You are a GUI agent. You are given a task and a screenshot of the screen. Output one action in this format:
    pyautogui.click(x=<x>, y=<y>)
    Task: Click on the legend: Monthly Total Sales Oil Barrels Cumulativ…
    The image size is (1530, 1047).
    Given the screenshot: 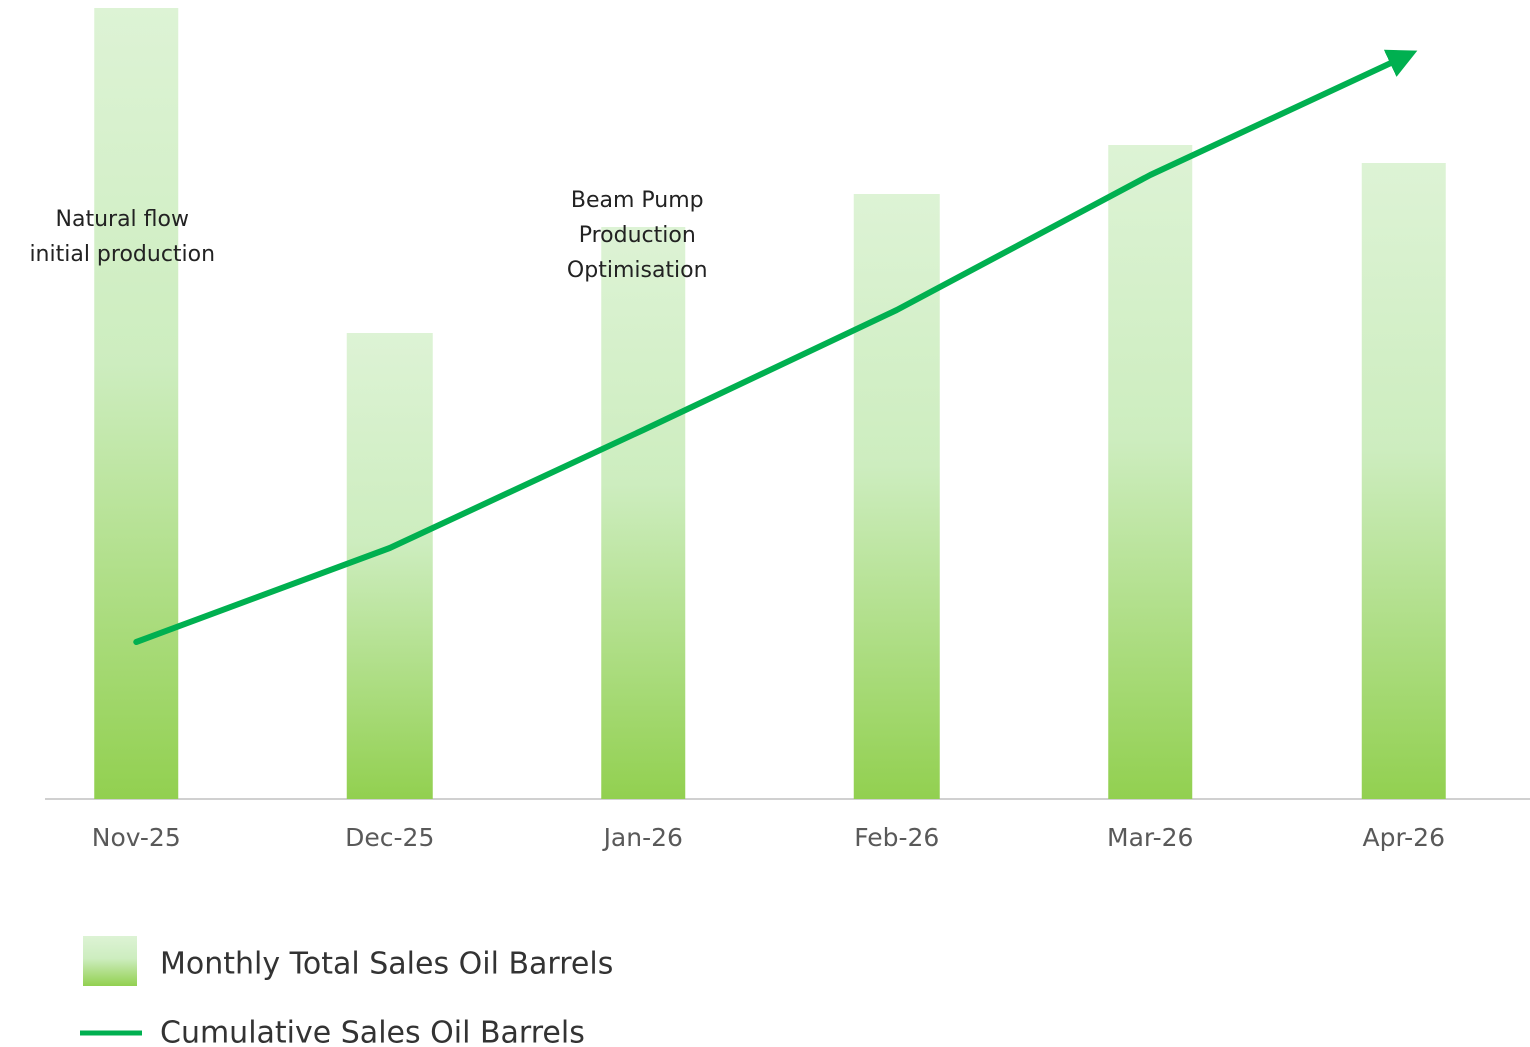 What is the action you would take?
    pyautogui.click(x=346, y=991)
    